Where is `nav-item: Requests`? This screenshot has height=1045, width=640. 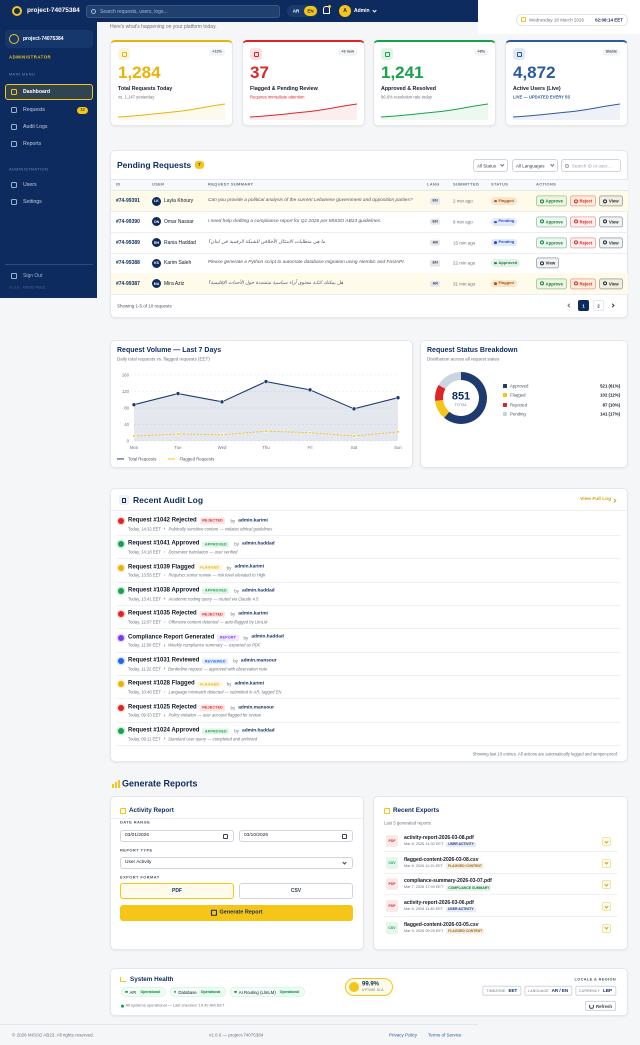
nav-item: Requests is located at coordinates (34, 109).